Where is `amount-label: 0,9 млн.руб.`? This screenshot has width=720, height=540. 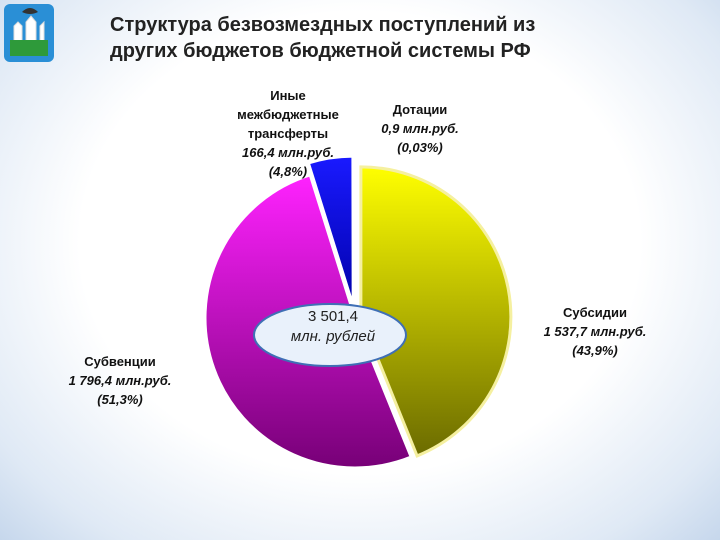
amount-label: 0,9 млн.руб. is located at coordinates (420, 128).